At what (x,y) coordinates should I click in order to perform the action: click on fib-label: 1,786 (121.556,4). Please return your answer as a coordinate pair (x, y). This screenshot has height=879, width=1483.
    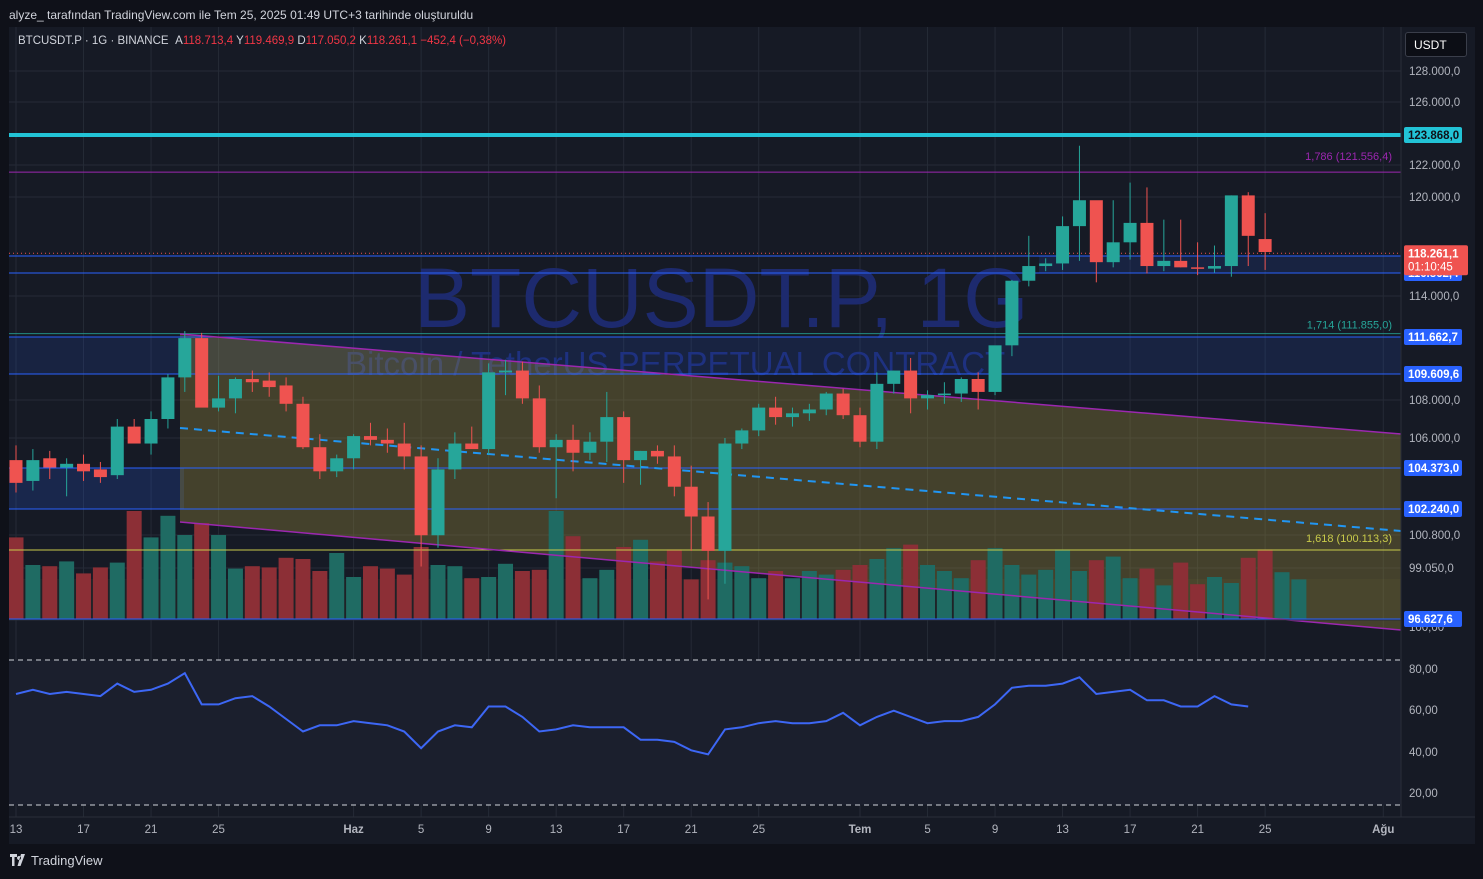
    Looking at the image, I should click on (1348, 157).